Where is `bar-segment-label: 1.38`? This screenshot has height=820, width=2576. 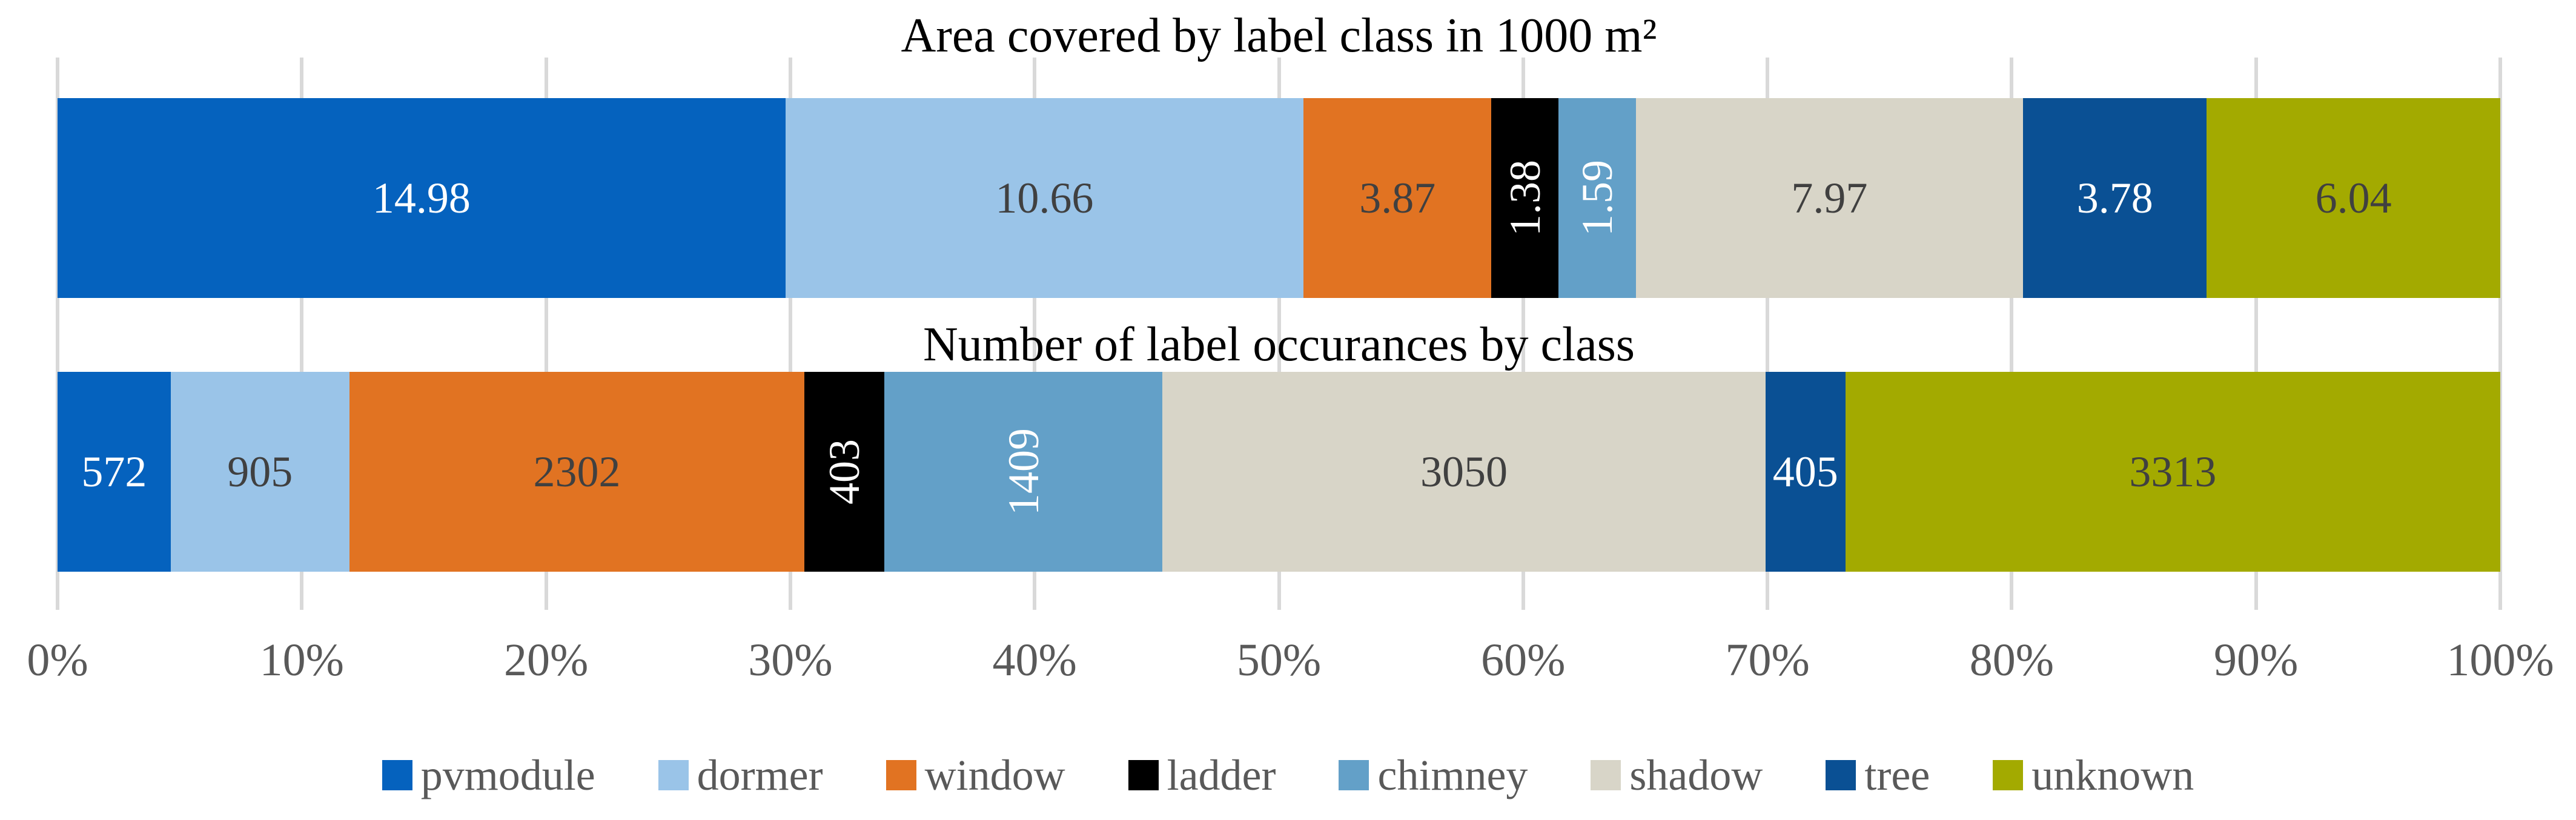 bar-segment-label: 1.38 is located at coordinates (1524, 198).